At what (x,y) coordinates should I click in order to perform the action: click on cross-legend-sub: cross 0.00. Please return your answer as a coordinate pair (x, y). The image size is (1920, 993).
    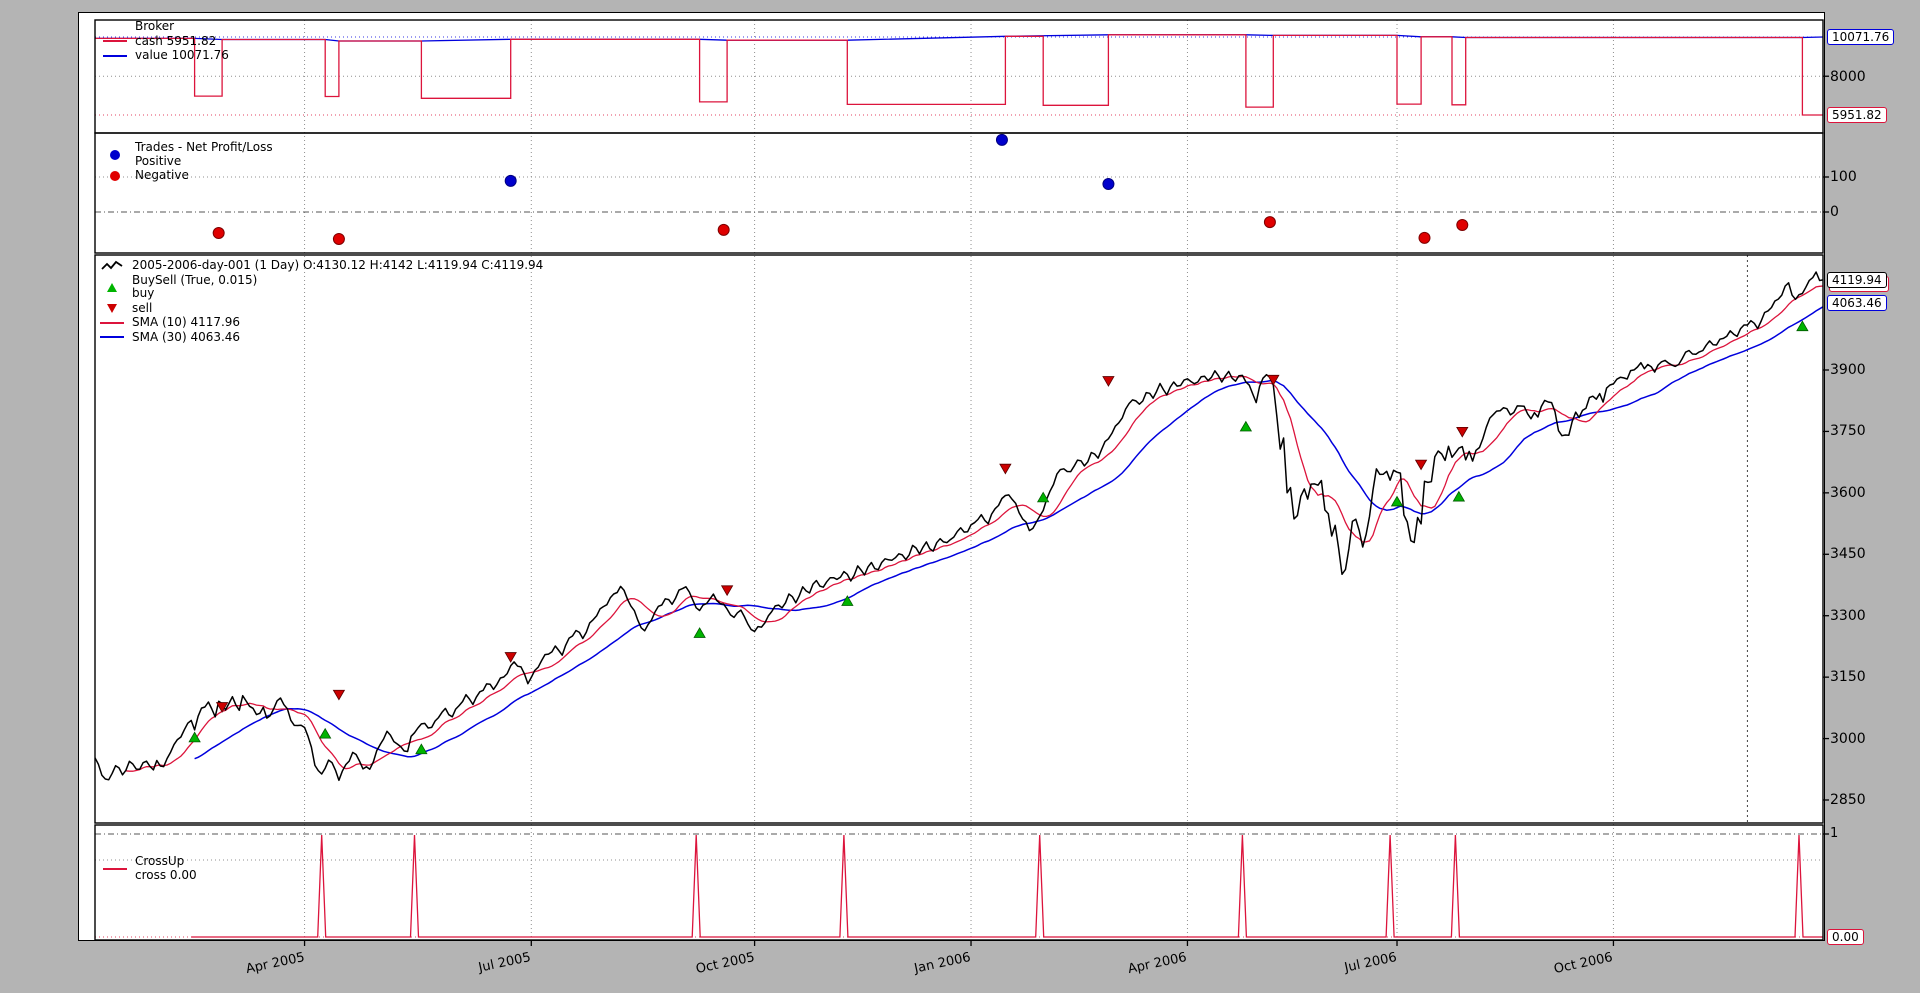
    Looking at the image, I should click on (166, 874).